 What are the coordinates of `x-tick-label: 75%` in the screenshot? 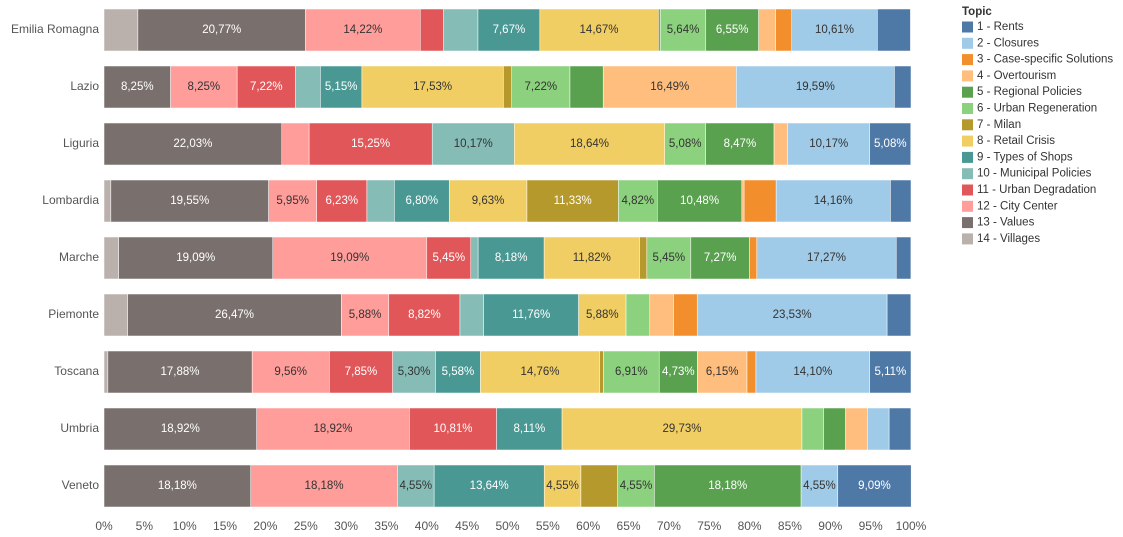 It's located at (709, 526).